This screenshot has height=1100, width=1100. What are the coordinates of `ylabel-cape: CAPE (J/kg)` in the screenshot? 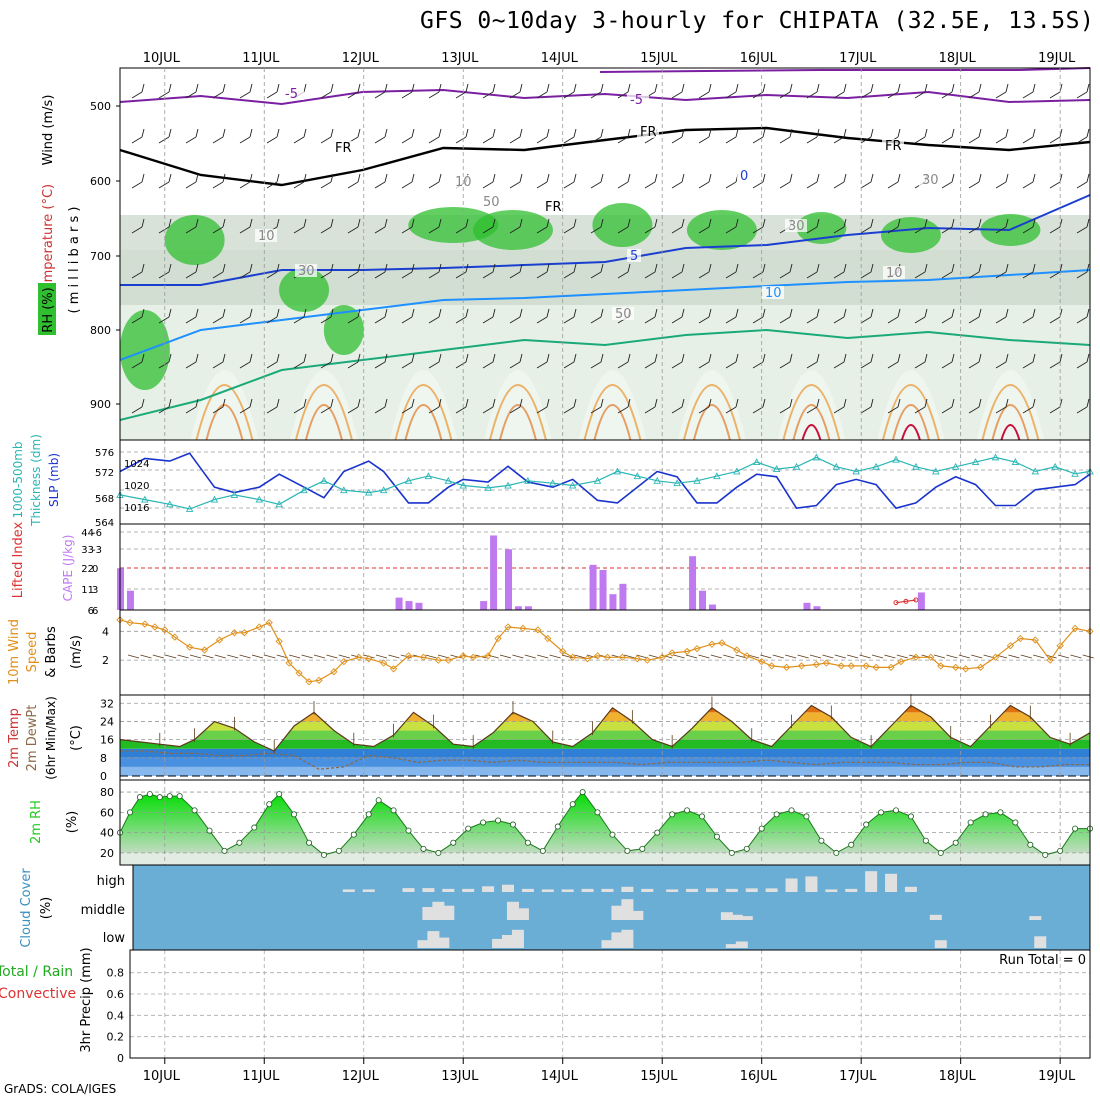 It's located at (68, 568).